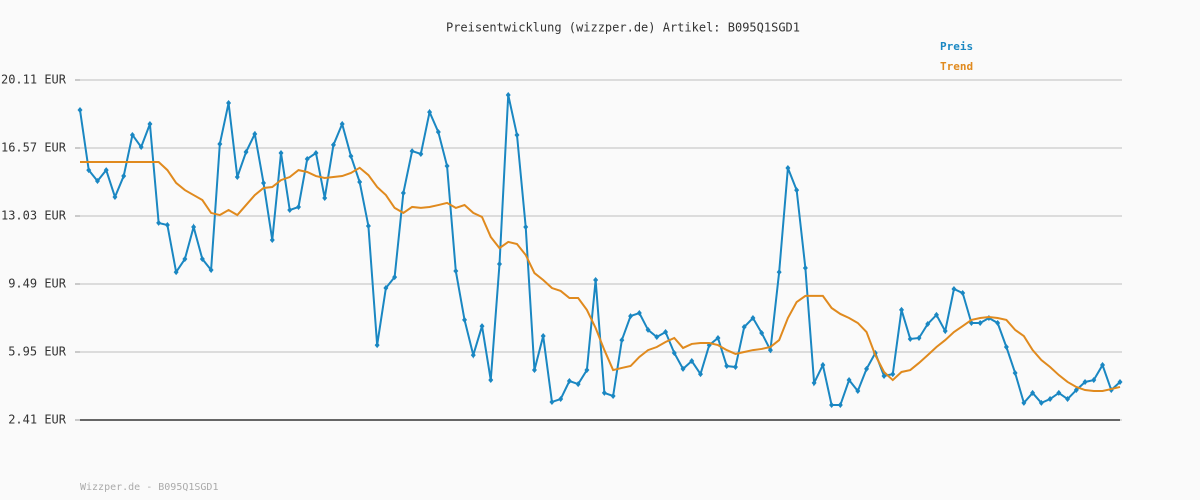  I want to click on legend-label: Trend, so click(956, 66).